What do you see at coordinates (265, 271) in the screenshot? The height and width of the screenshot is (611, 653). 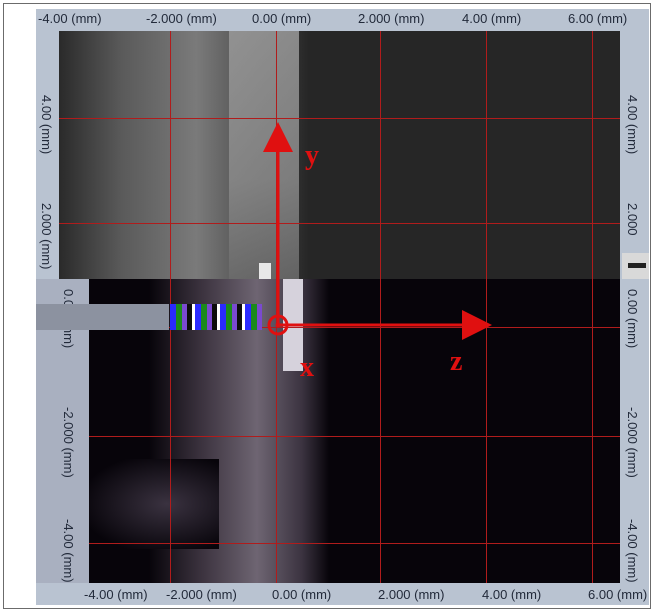 I see `implant-tip` at bounding box center [265, 271].